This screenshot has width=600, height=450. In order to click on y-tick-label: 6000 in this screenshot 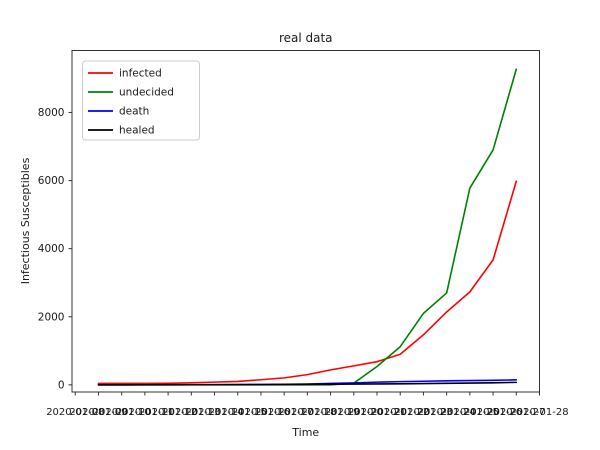, I will do `click(51, 181)`.